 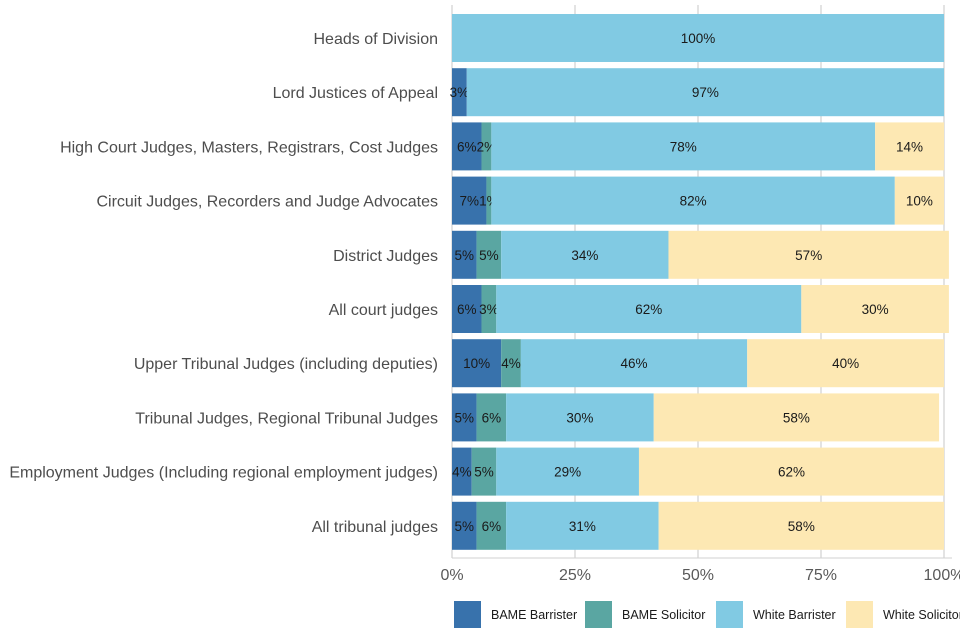 I want to click on bar-data-label: 82%, so click(x=693, y=201).